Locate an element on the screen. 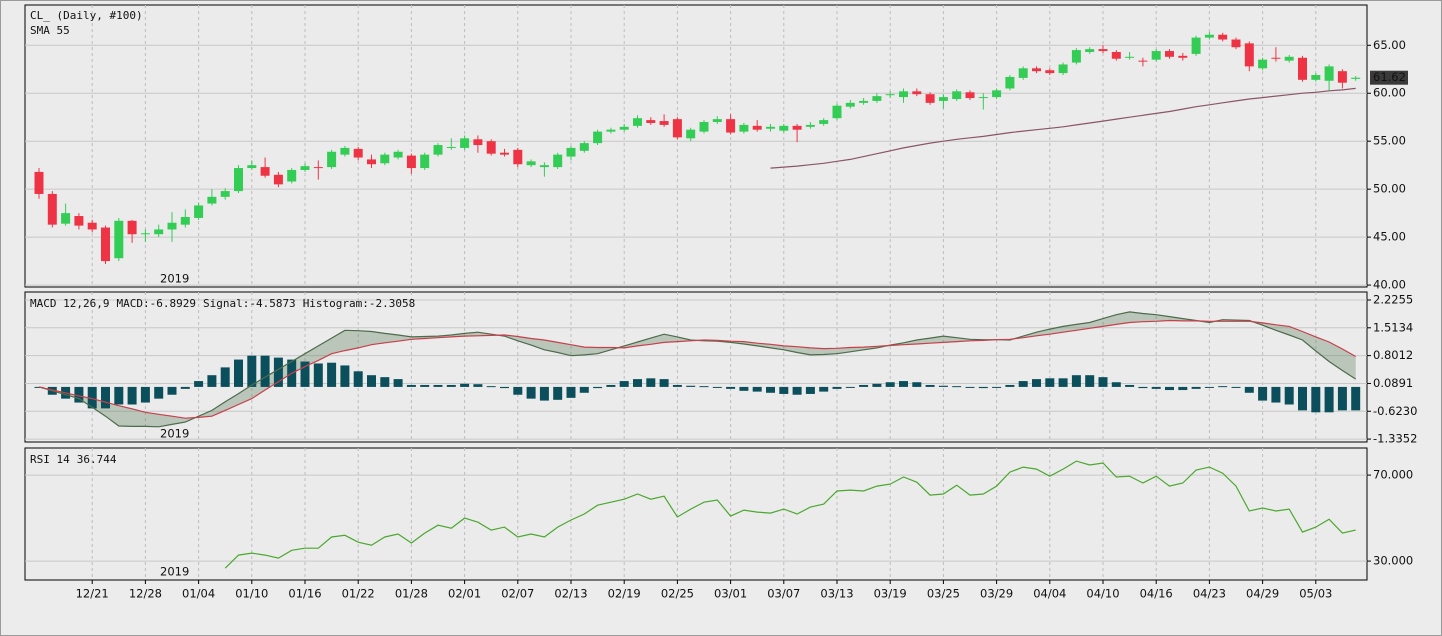  x-tick-label: 01/16 is located at coordinates (304, 594).